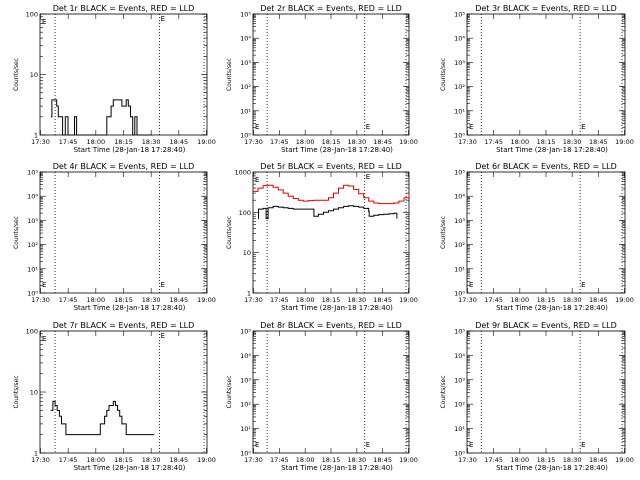 This screenshot has height=480, width=640. I want to click on panel-title: Det 5r BLACK = Events, RED = LLD, so click(331, 166).